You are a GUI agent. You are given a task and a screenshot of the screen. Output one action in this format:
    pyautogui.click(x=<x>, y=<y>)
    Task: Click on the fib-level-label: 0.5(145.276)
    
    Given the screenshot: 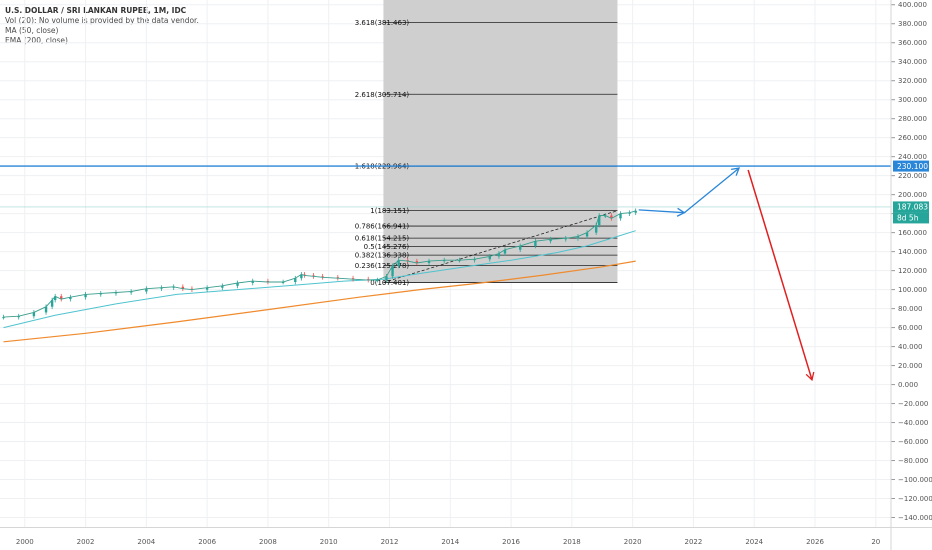 What is the action you would take?
    pyautogui.click(x=387, y=247)
    